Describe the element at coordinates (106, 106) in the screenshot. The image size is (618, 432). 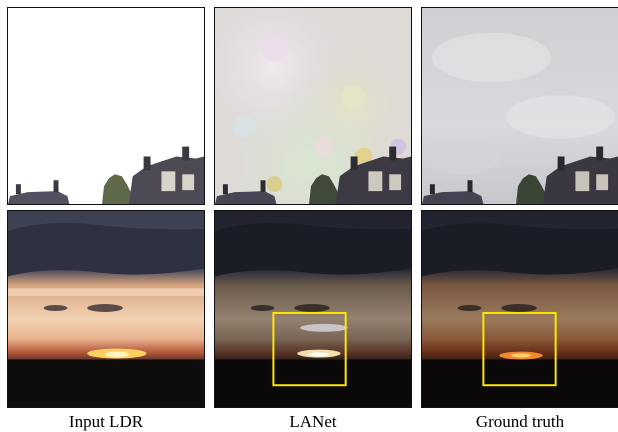
I see `image-row1-input-ldr` at that location.